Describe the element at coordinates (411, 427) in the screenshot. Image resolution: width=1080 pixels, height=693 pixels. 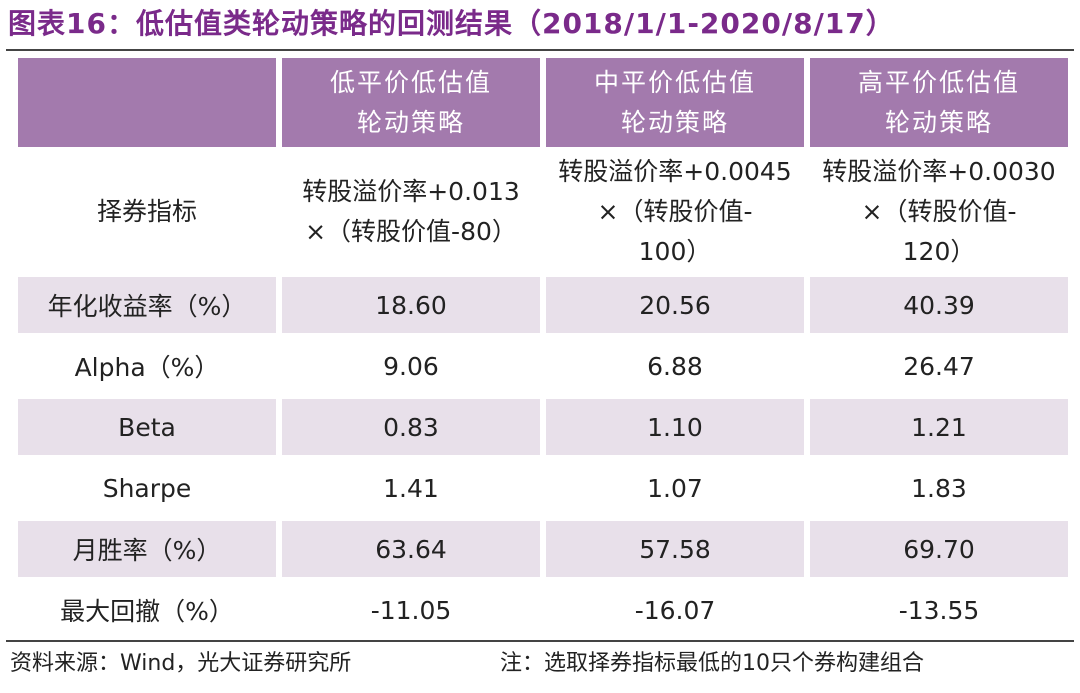
I see `table-cell: 0.83` at that location.